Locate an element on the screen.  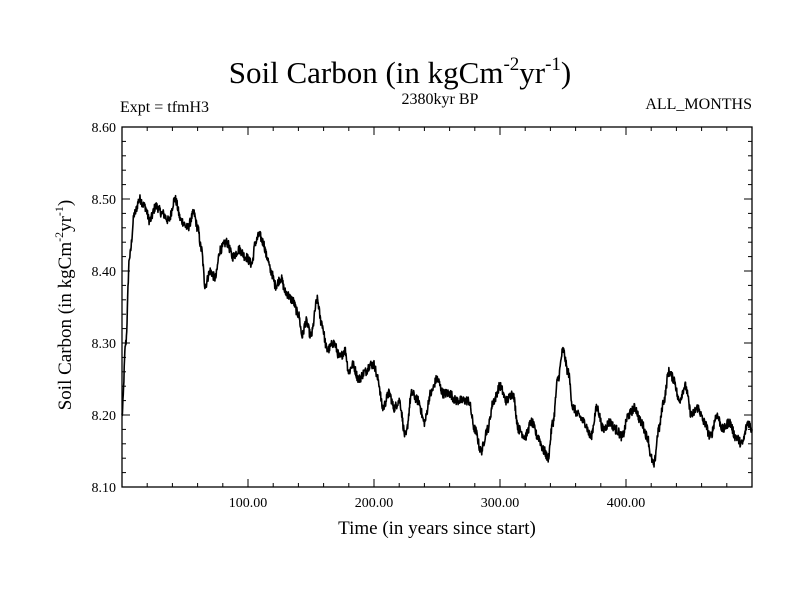
chart-title-superscript-1: -2 is located at coordinates (511, 64).